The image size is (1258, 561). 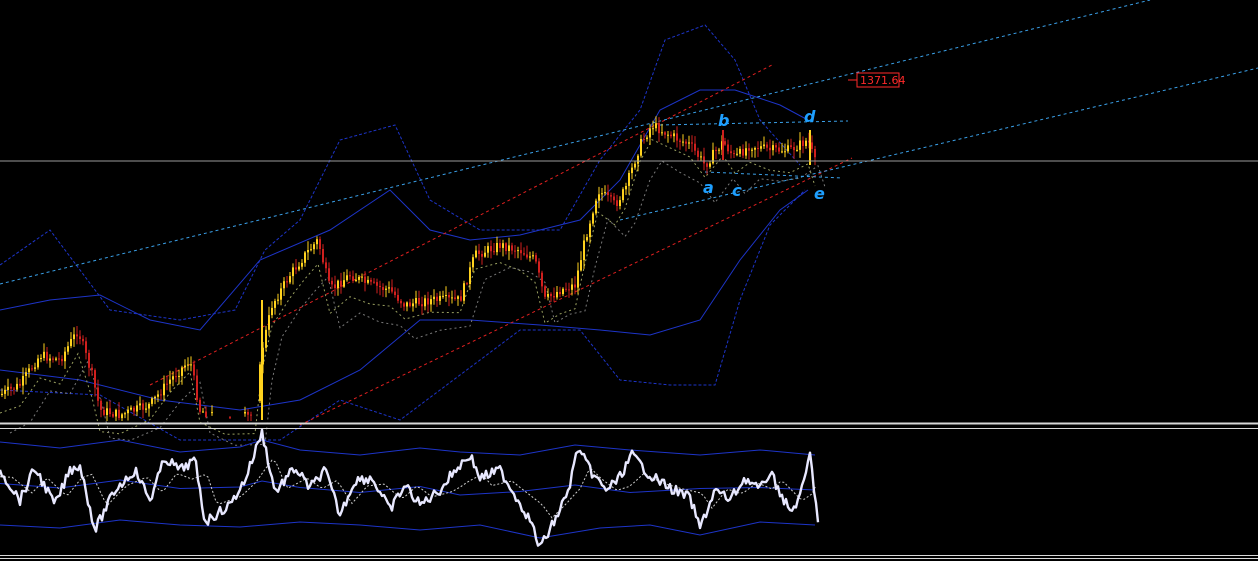 What do you see at coordinates (737, 190) in the screenshot?
I see `wave-label-c: c` at bounding box center [737, 190].